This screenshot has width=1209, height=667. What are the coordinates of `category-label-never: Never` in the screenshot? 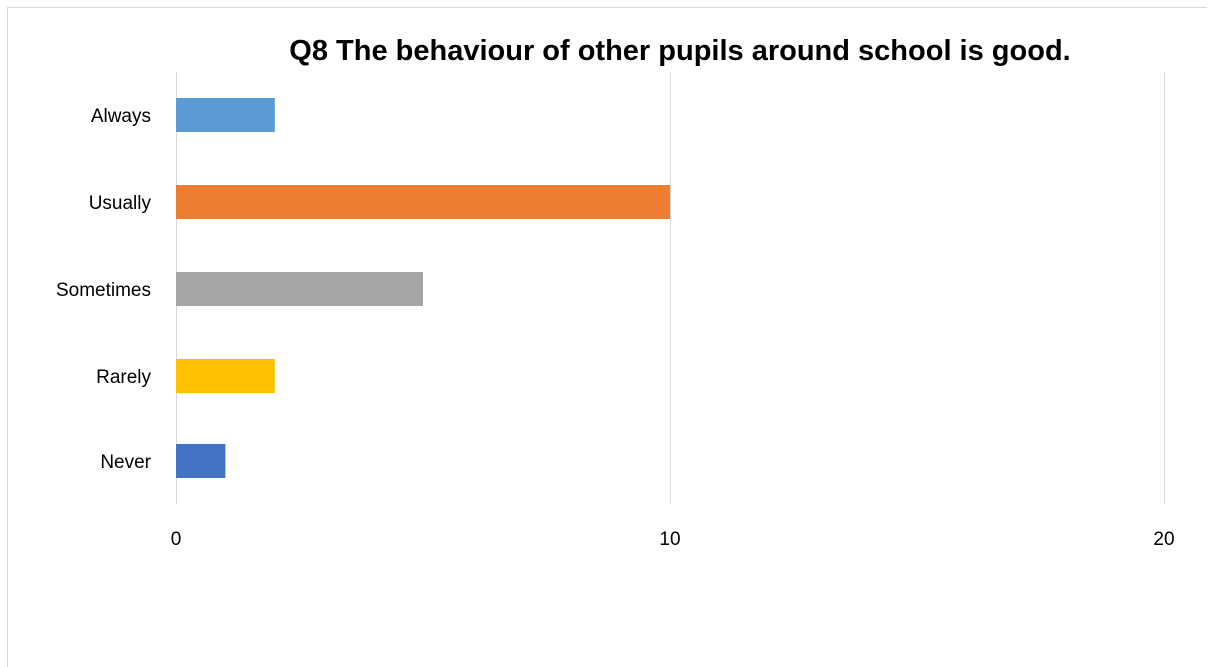 It's located at (125, 462).